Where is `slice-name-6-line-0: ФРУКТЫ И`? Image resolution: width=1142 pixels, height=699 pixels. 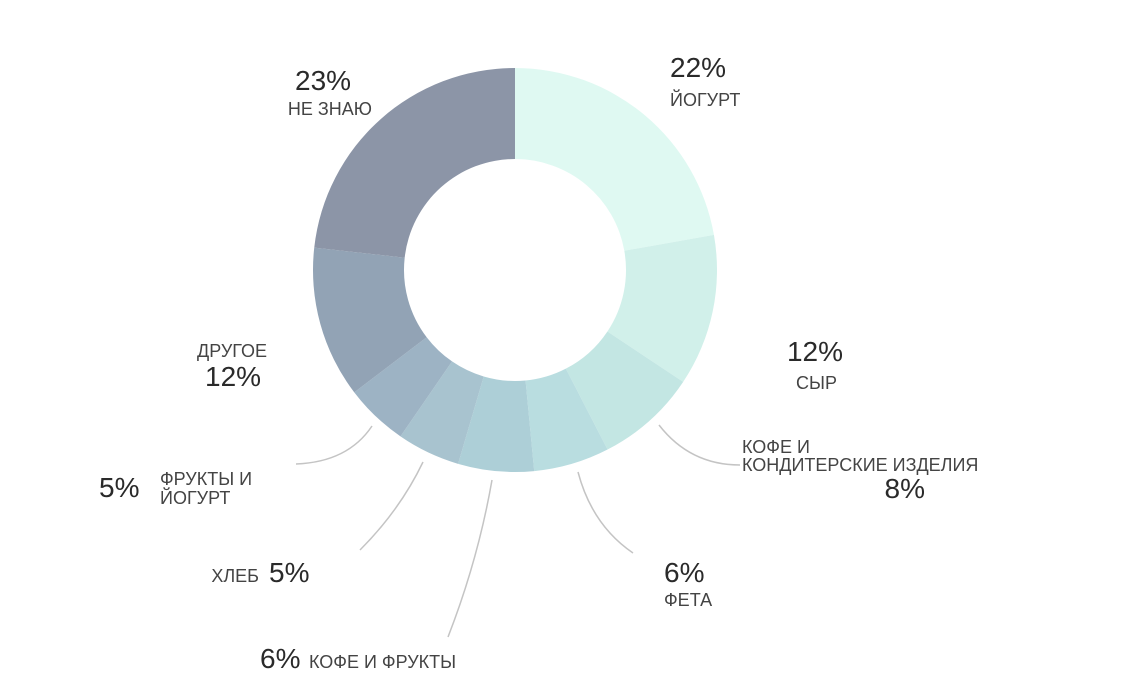 slice-name-6-line-0: ФРУКТЫ И is located at coordinates (206, 479).